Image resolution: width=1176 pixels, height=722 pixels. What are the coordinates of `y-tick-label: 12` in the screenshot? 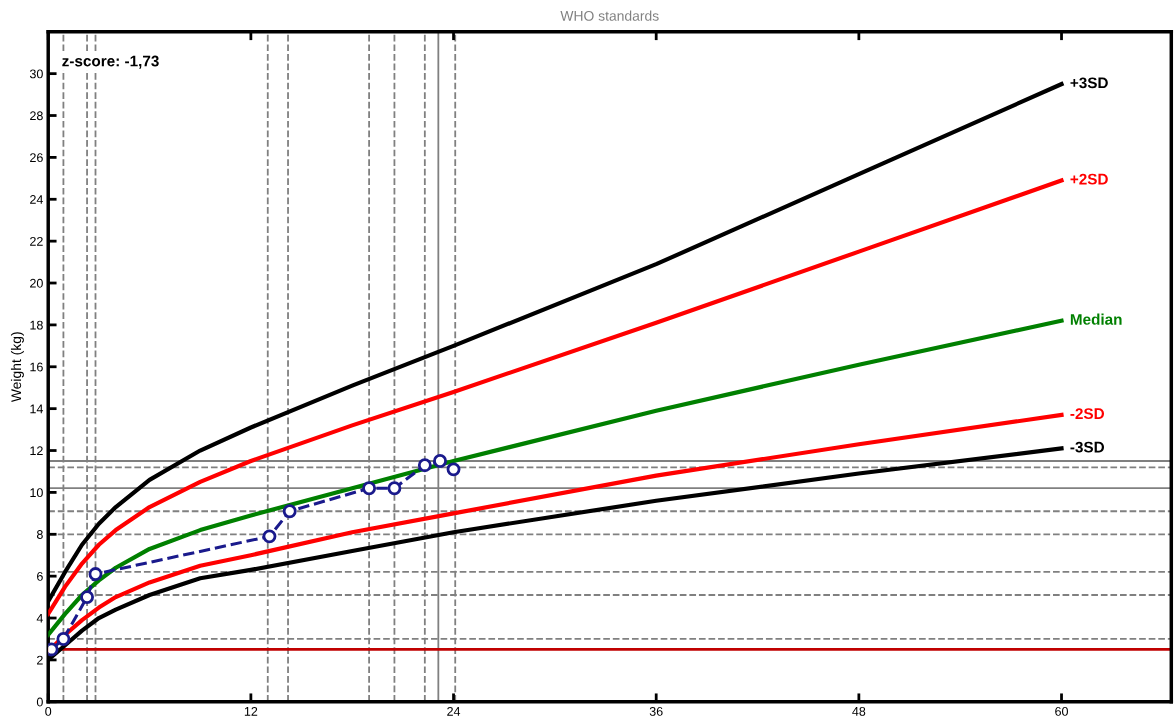 It's located at (36, 451).